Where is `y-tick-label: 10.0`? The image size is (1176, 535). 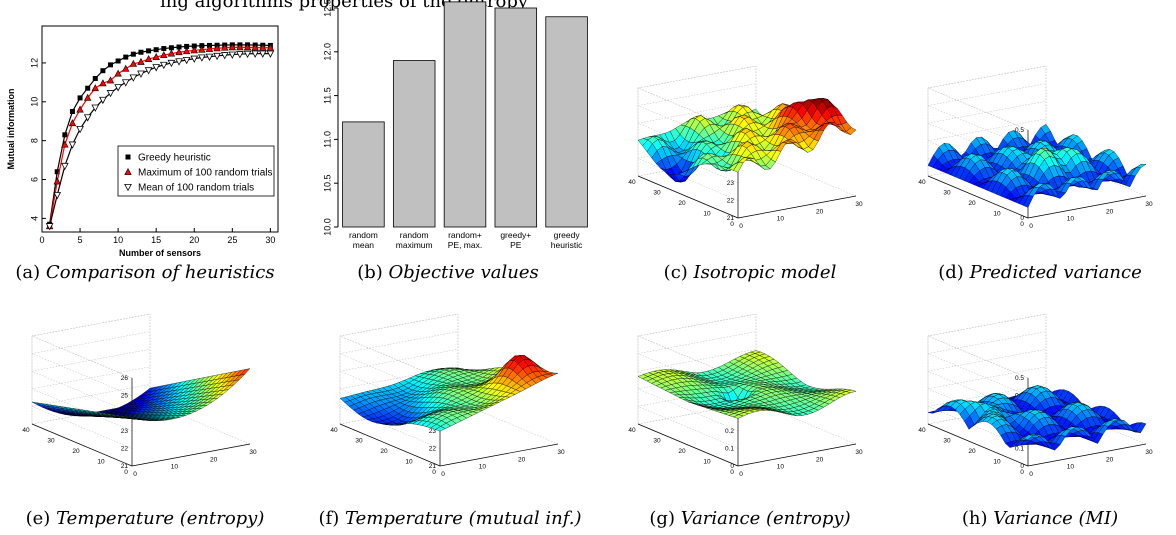 y-tick-label: 10.0 is located at coordinates (327, 227).